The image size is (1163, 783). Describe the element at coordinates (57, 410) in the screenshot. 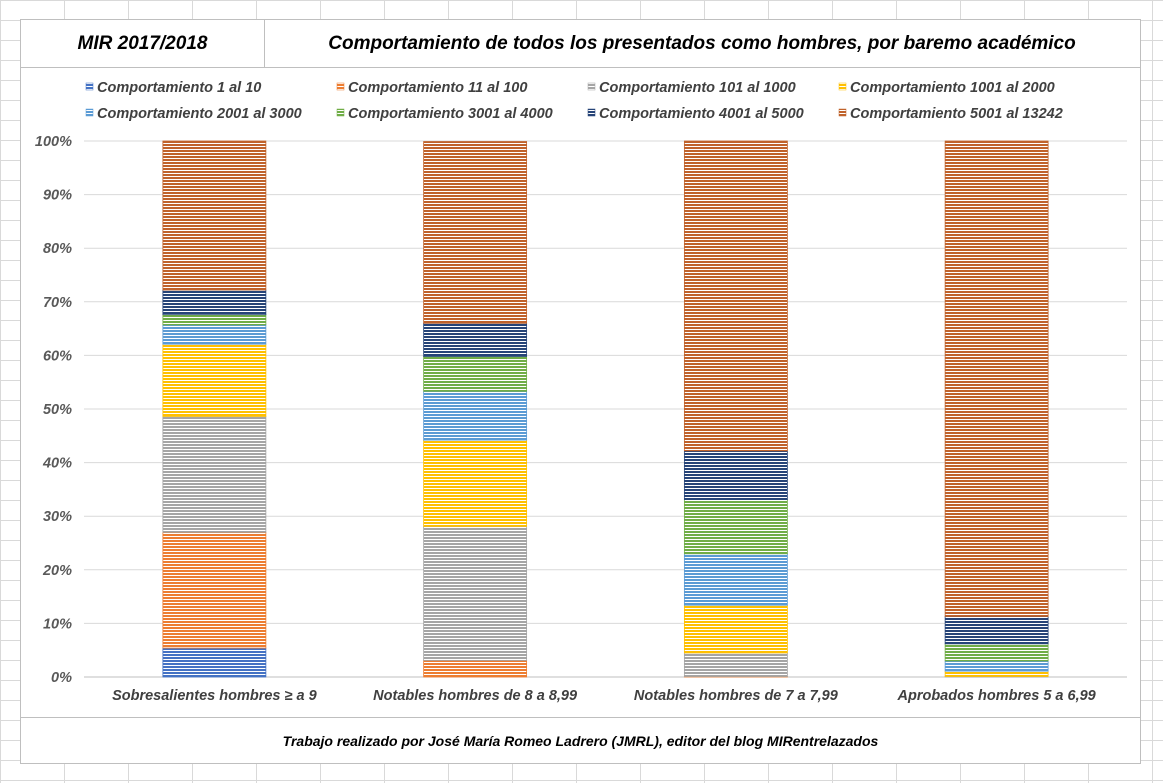

I see `y-tick-label: 50%` at that location.